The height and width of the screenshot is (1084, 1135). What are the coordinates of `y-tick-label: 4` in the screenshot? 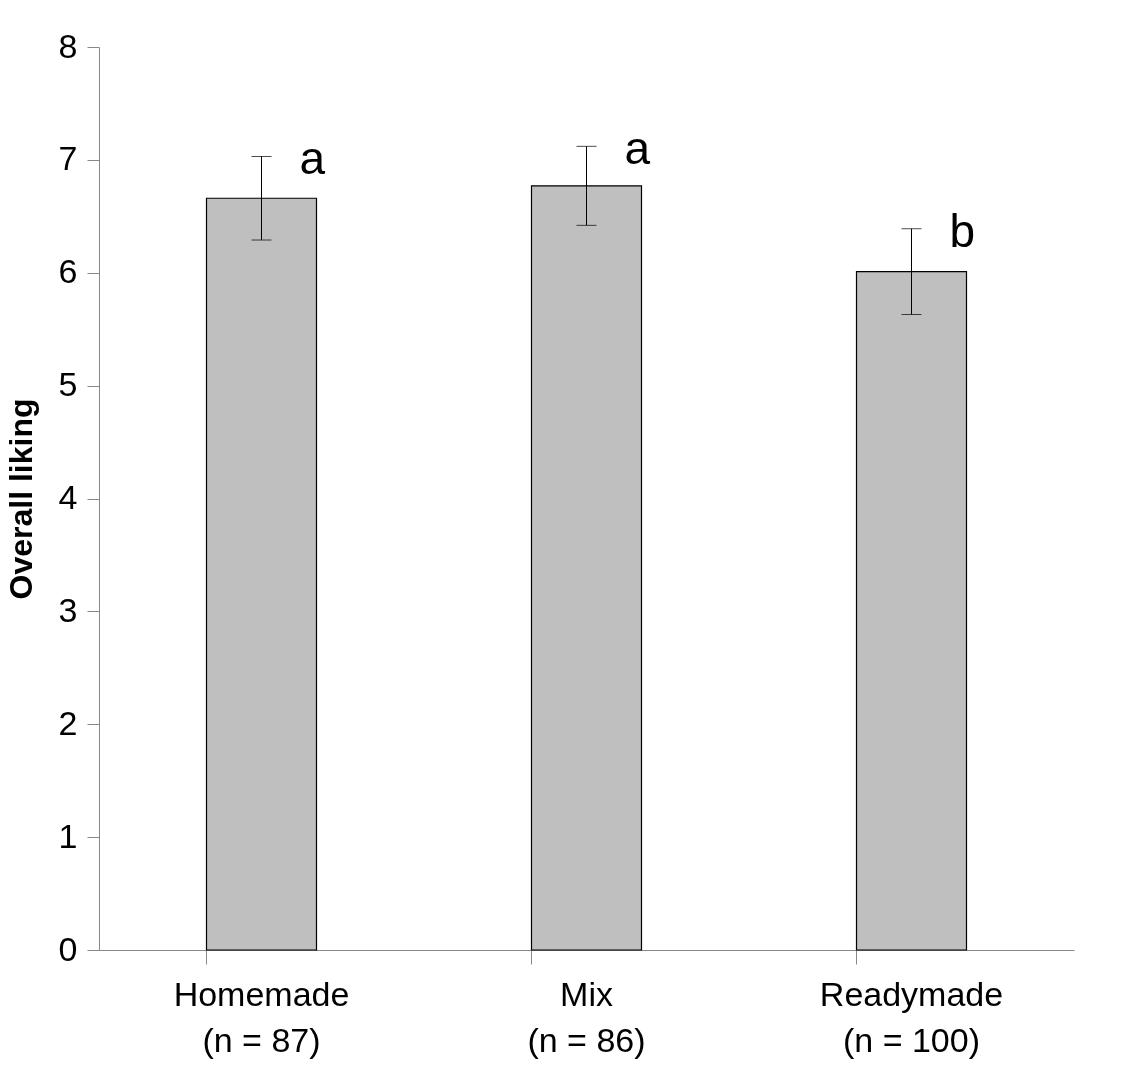 It's located at (68, 497).